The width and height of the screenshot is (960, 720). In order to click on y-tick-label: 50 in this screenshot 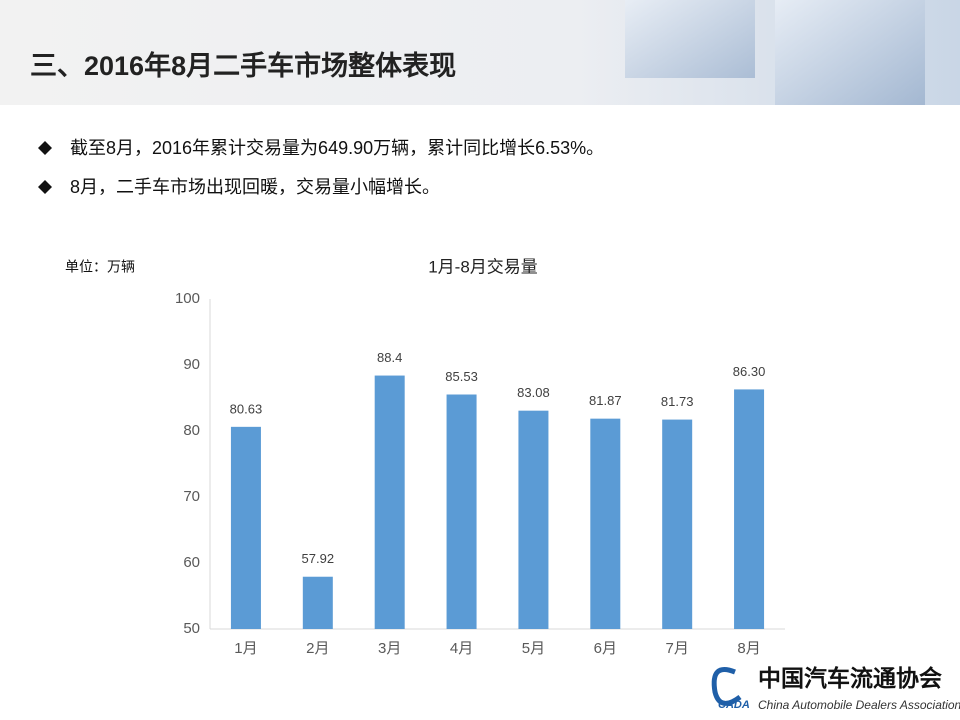, I will do `click(191, 628)`.